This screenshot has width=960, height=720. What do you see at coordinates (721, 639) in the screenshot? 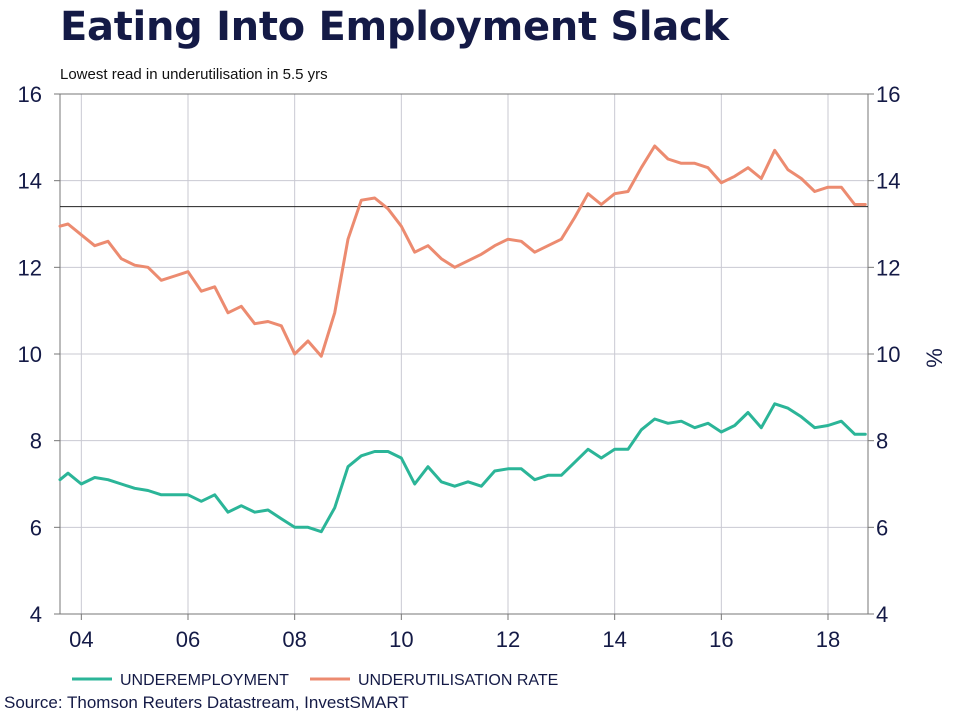
I see `x-tick-label: 16` at bounding box center [721, 639].